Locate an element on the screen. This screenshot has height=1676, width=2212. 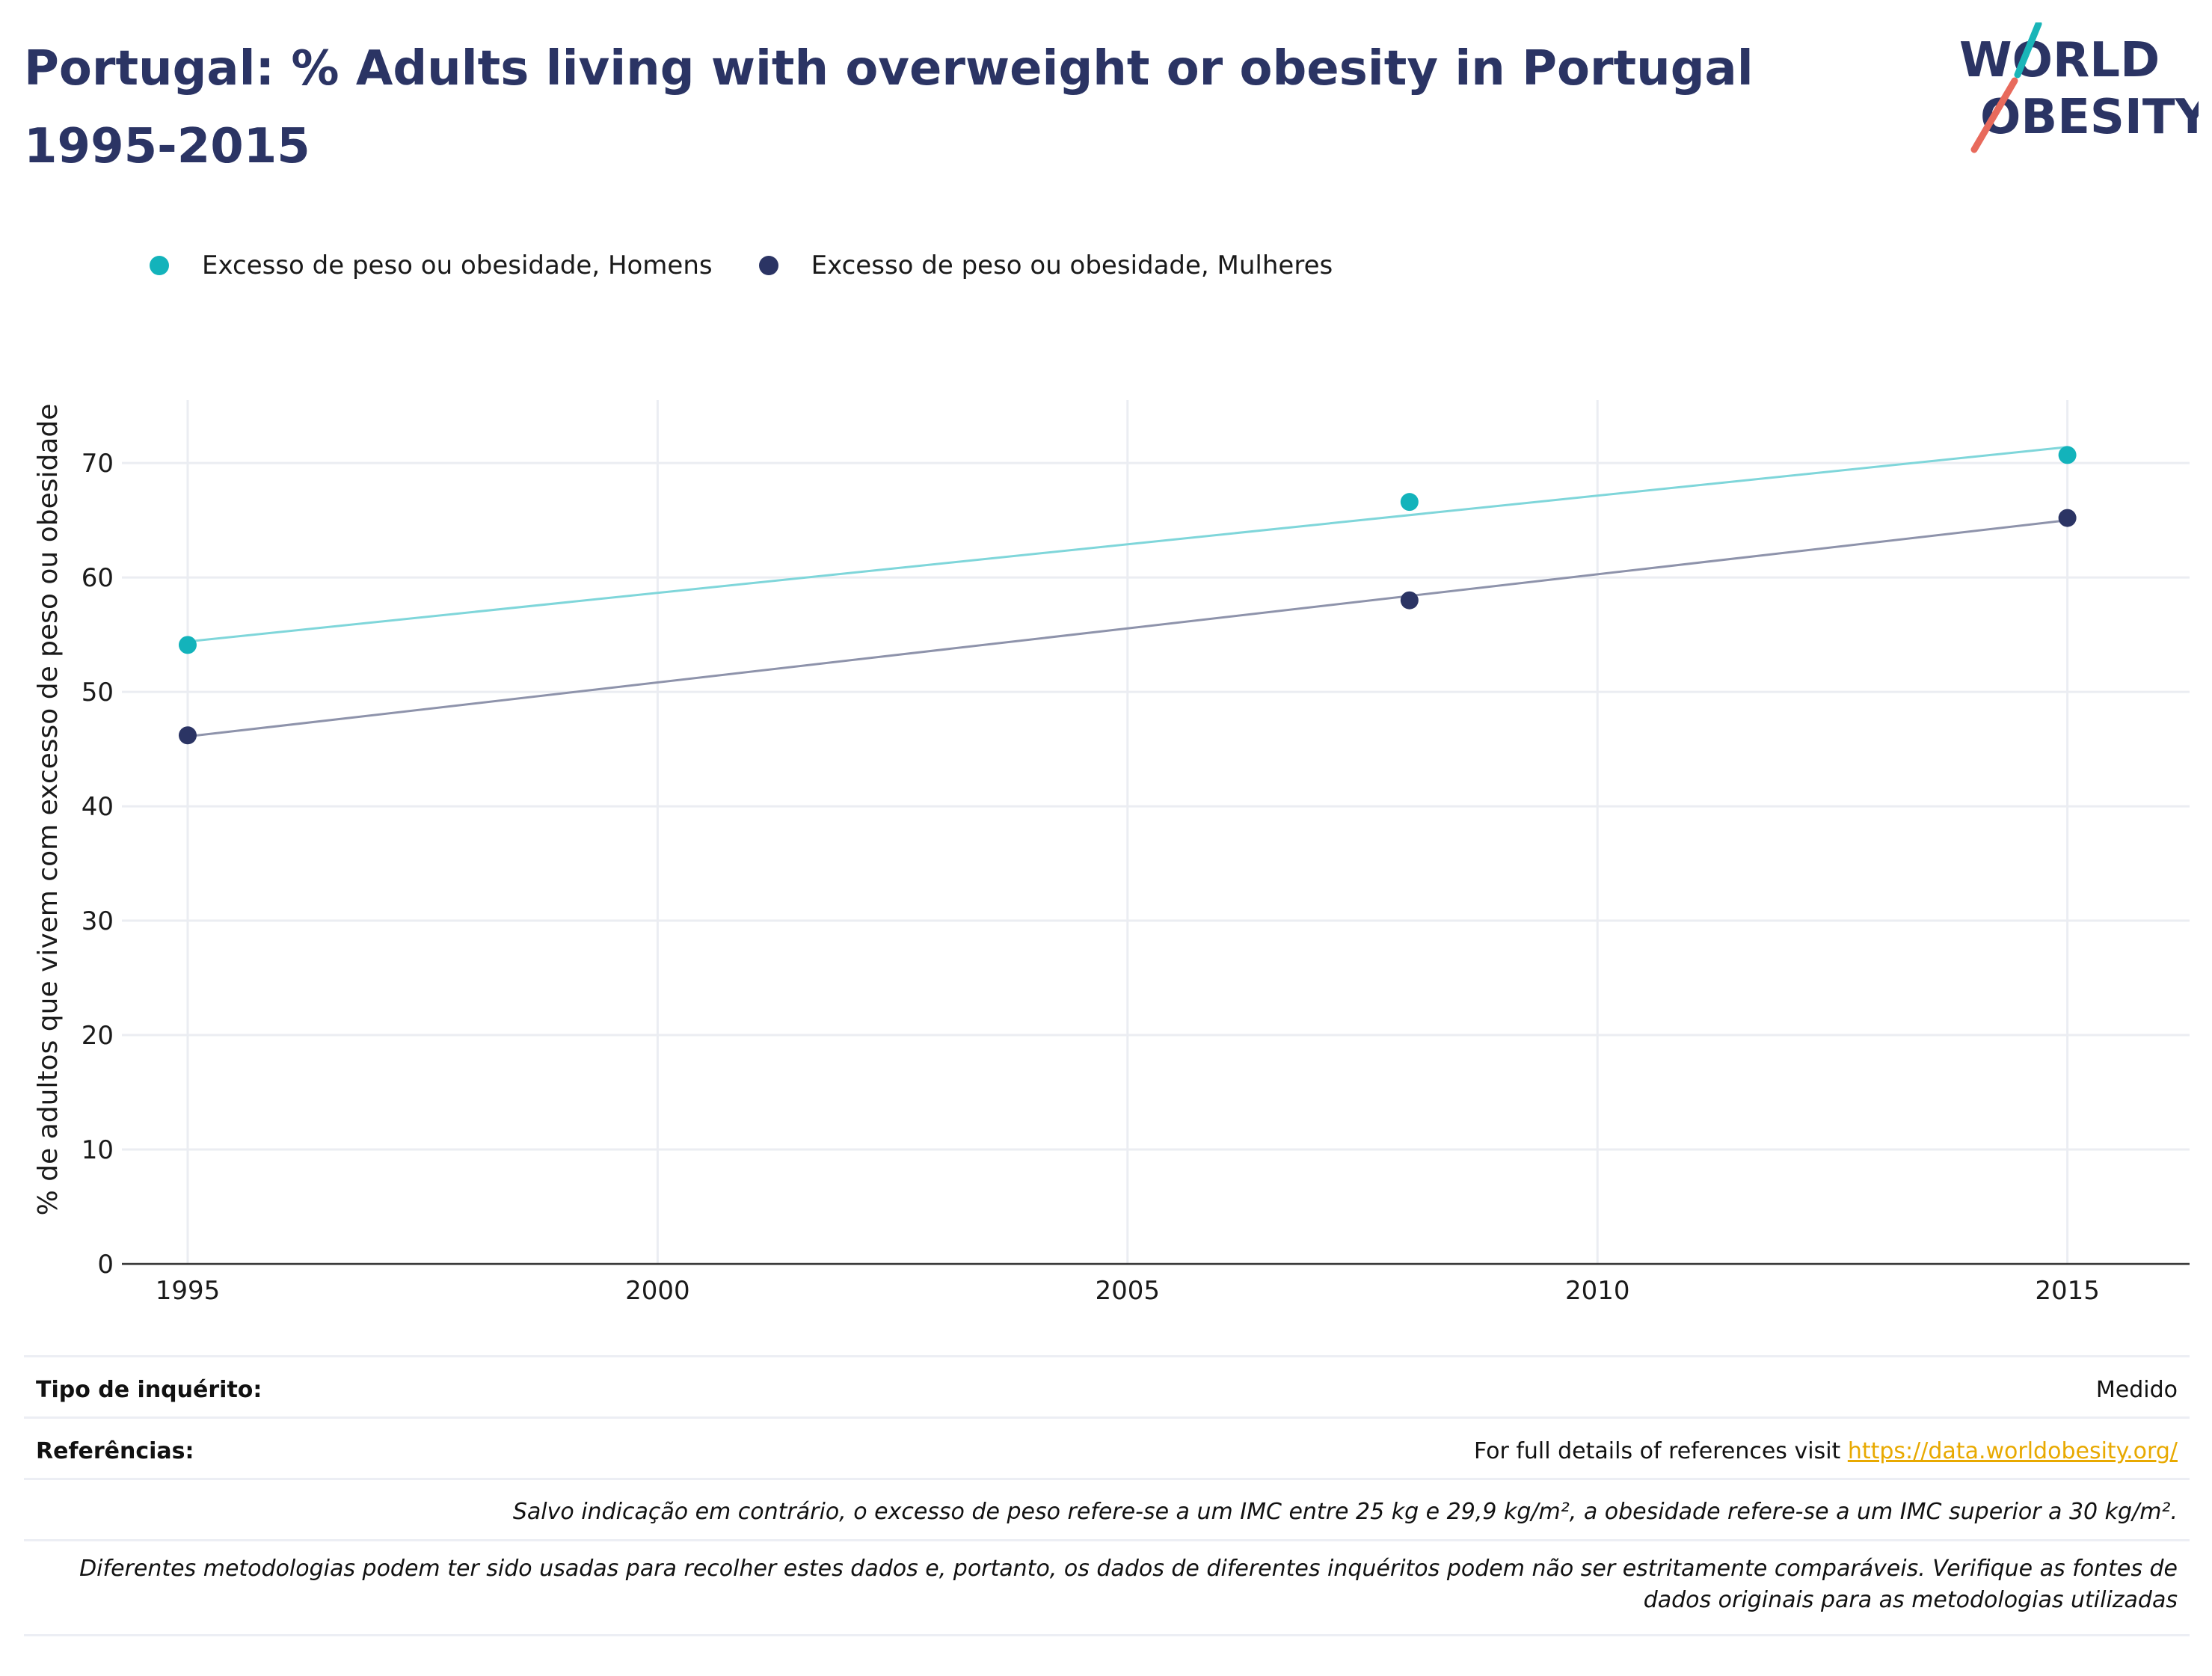
legend-item-mulheres: Excesso de peso ou obesidade, Mulheres is located at coordinates (1045, 265).